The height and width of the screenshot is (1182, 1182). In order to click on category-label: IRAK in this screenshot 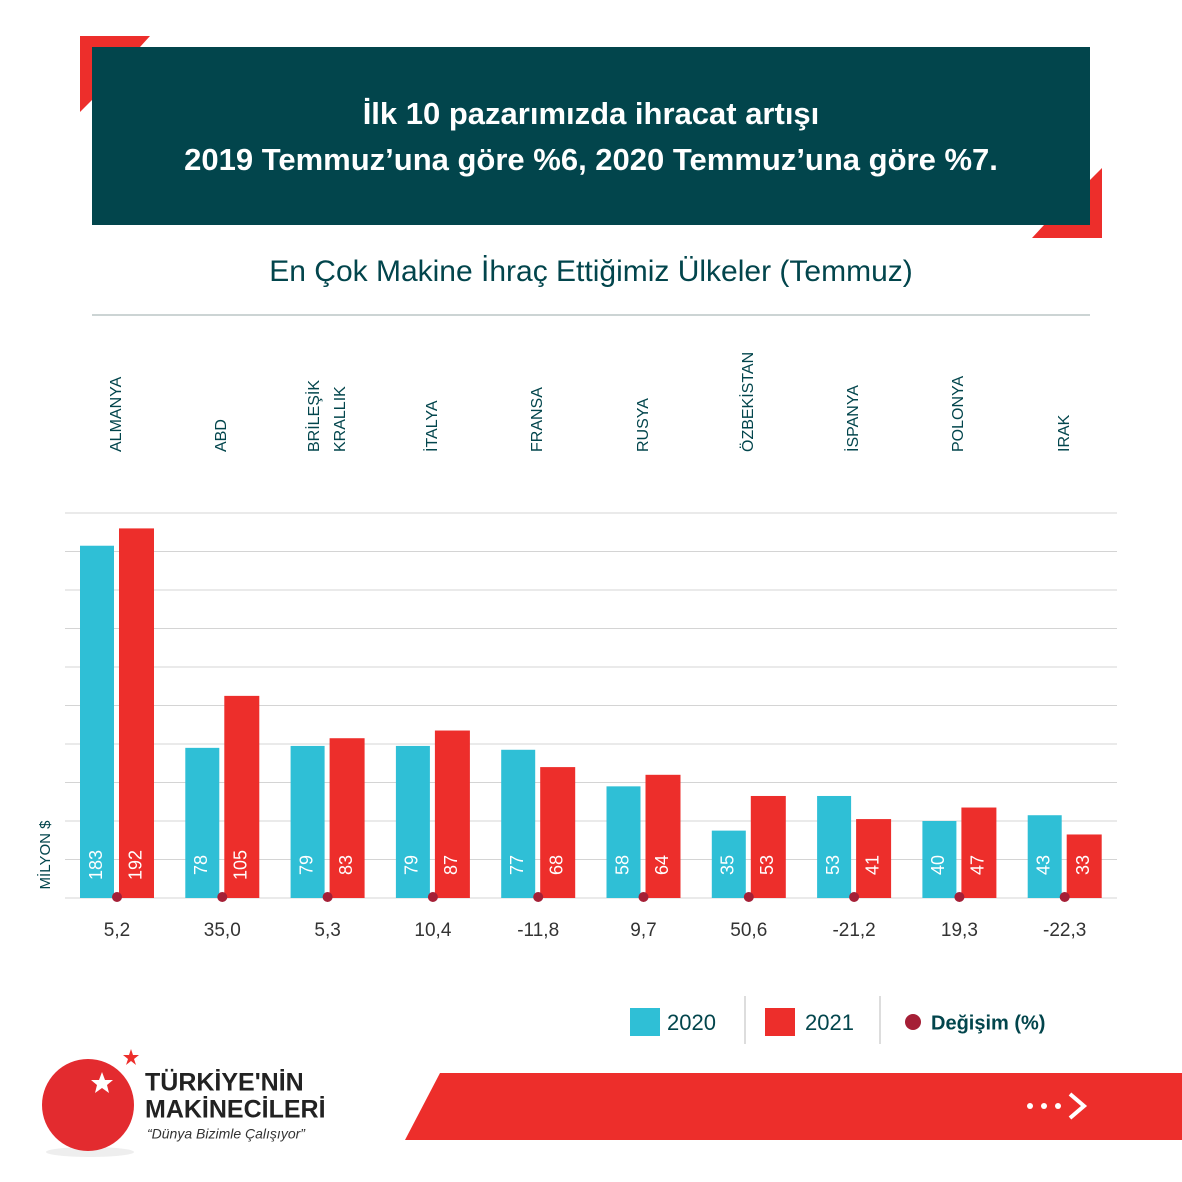, I will do `click(1064, 433)`.